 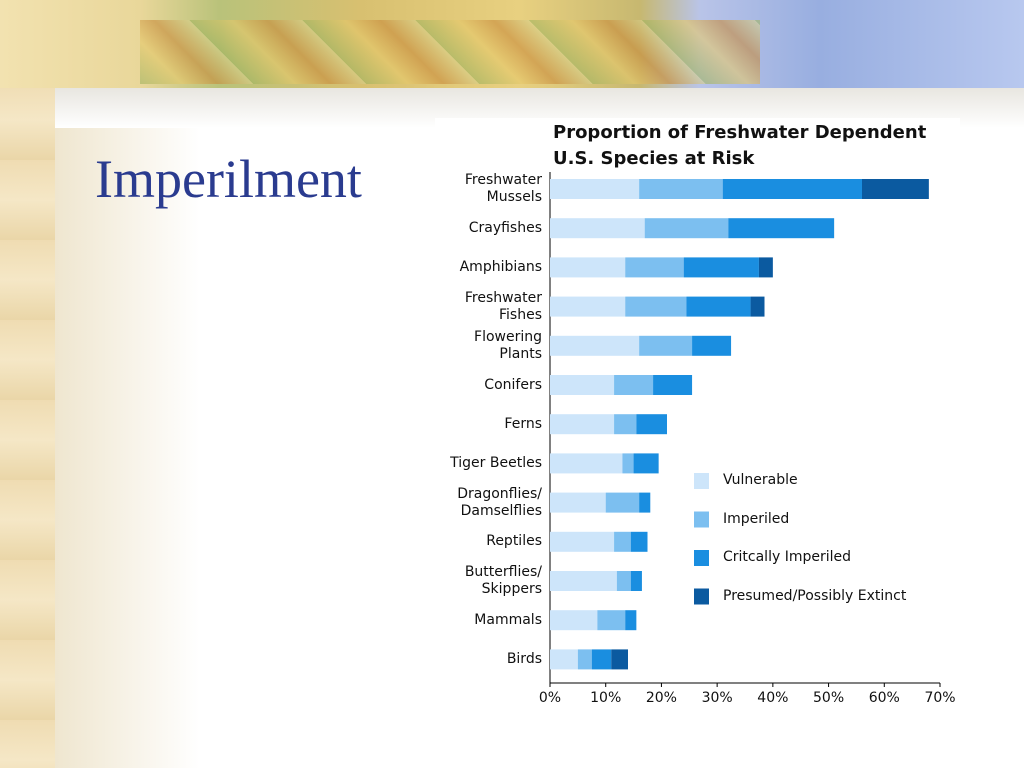 I want to click on x-tick-label: 60%, so click(x=884, y=698).